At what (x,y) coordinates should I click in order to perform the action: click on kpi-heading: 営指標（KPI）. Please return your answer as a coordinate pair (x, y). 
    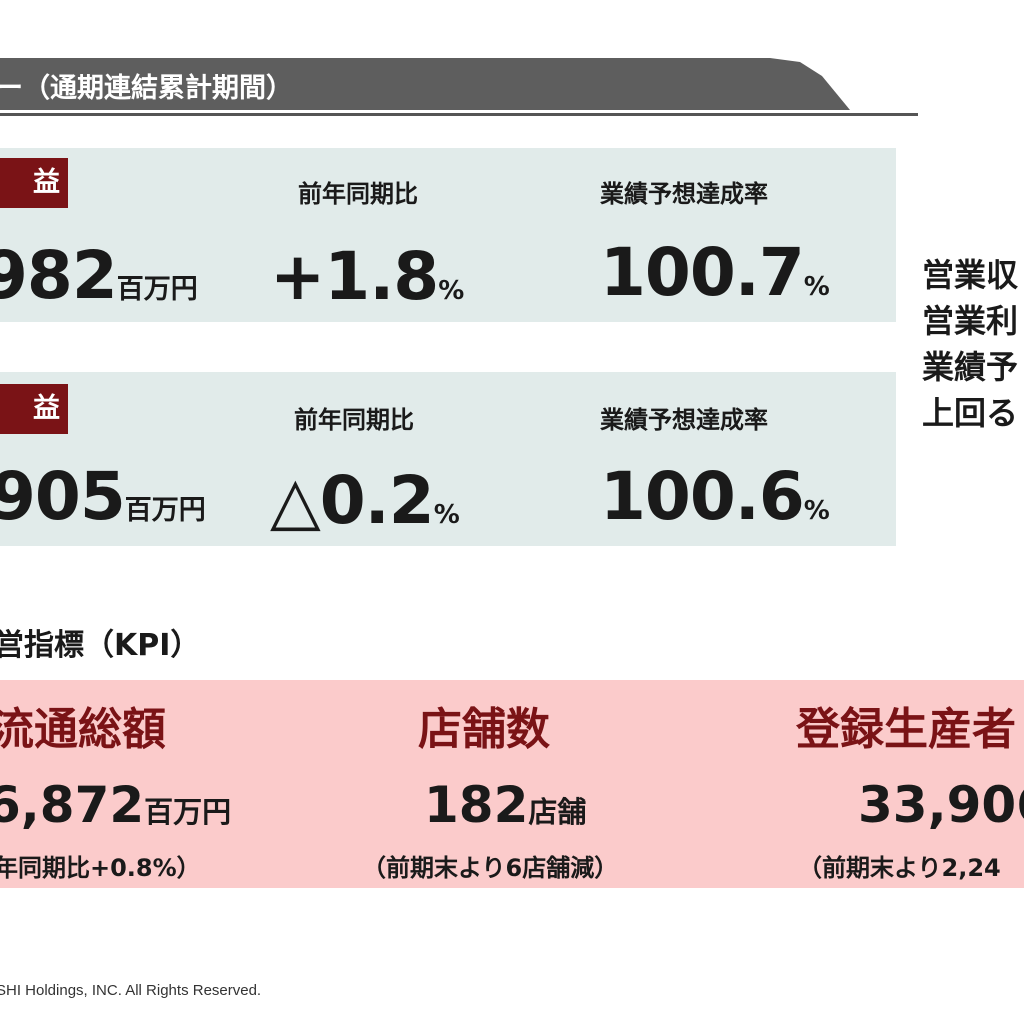
    Looking at the image, I should click on (100, 645).